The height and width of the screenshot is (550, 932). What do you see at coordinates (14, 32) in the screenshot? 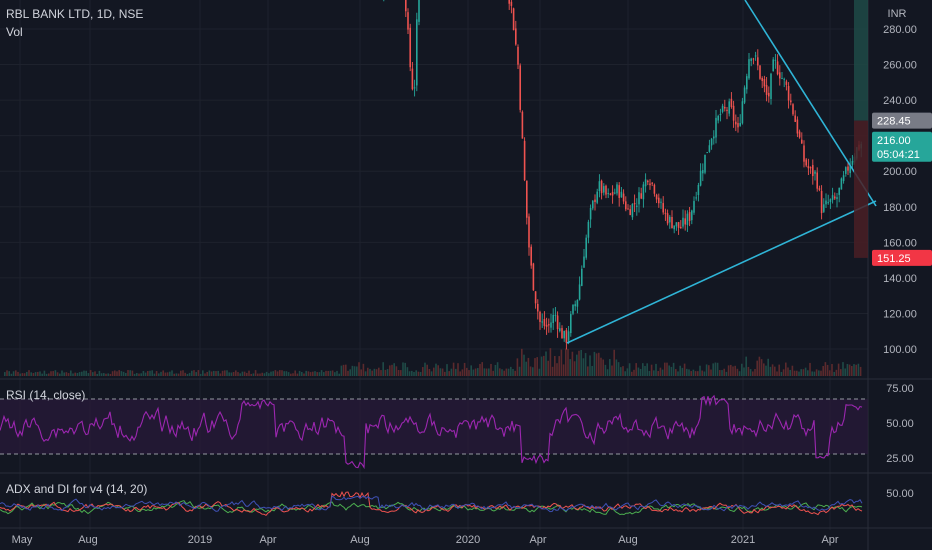
I see `volume-label: Vol` at bounding box center [14, 32].